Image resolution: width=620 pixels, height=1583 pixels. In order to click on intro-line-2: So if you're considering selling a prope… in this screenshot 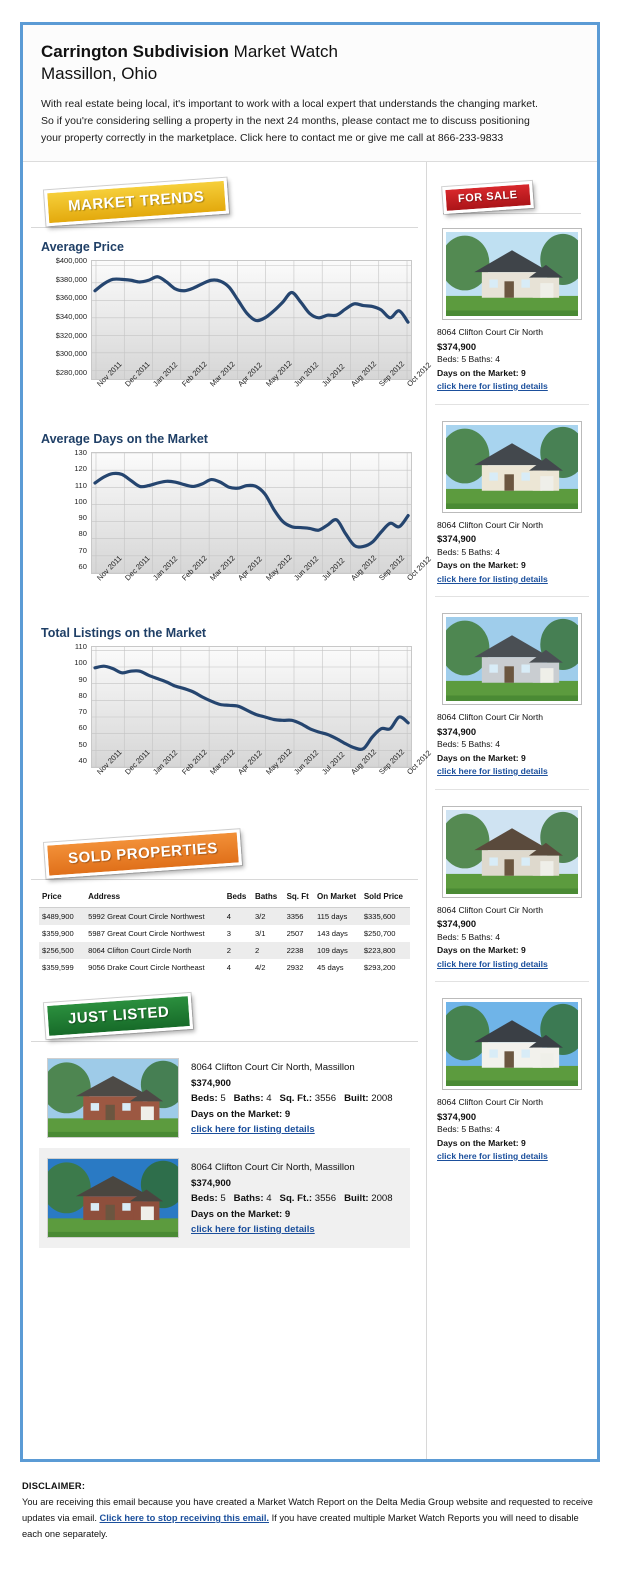, I will do `click(285, 121)`.